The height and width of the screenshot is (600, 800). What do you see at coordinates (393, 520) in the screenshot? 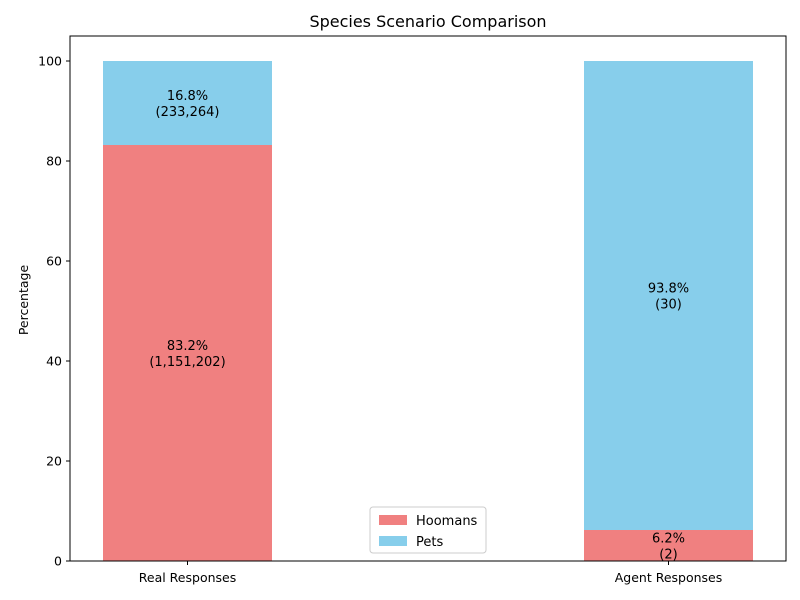
I see `legend-swatch-hoomans` at bounding box center [393, 520].